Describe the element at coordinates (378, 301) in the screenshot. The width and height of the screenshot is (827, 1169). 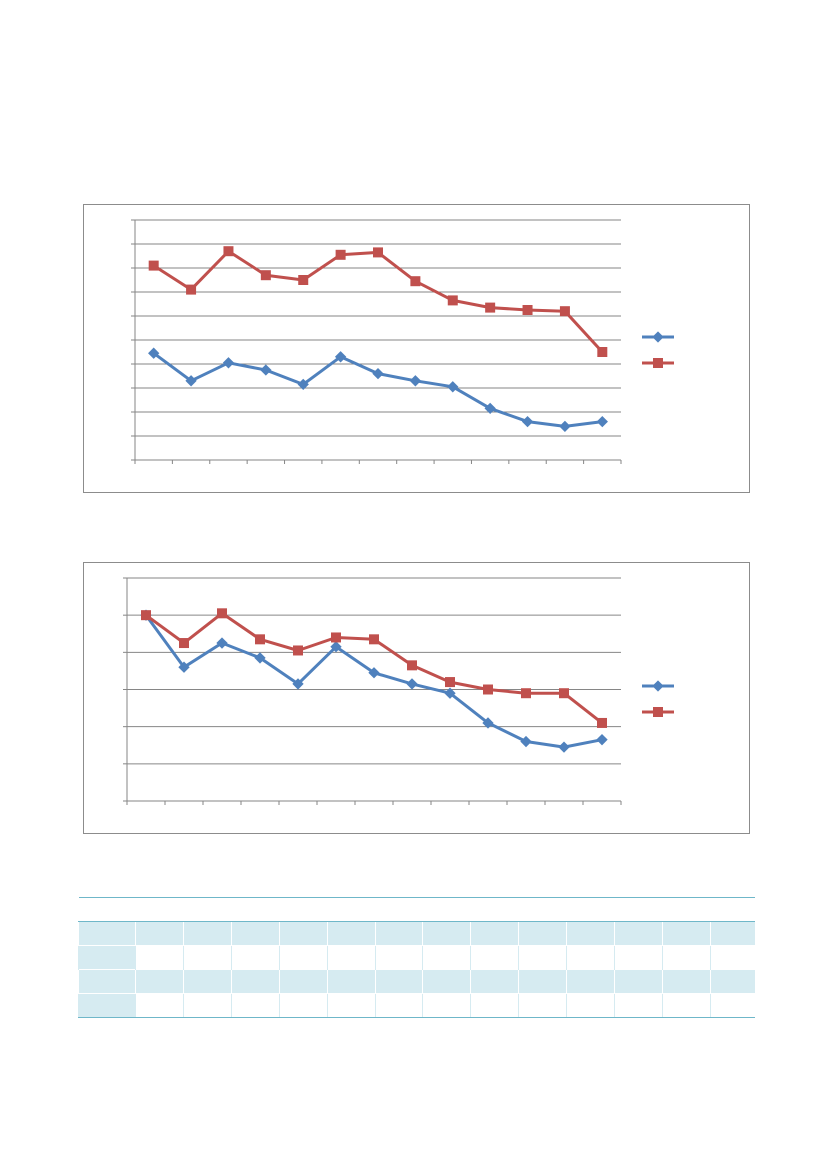
I see `series-2-line` at that location.